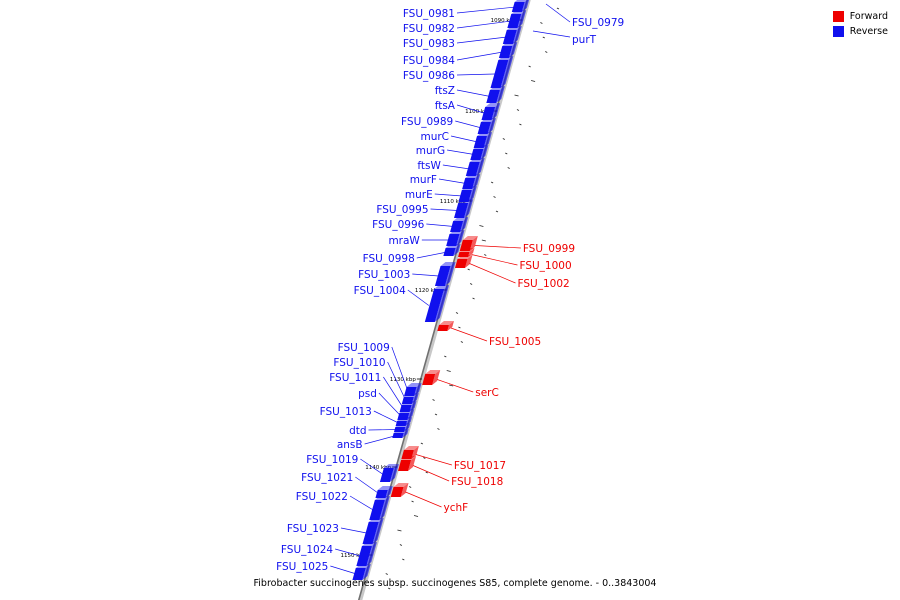 The image size is (900, 600). I want to click on gene-label: FSU_0995, so click(402, 210).